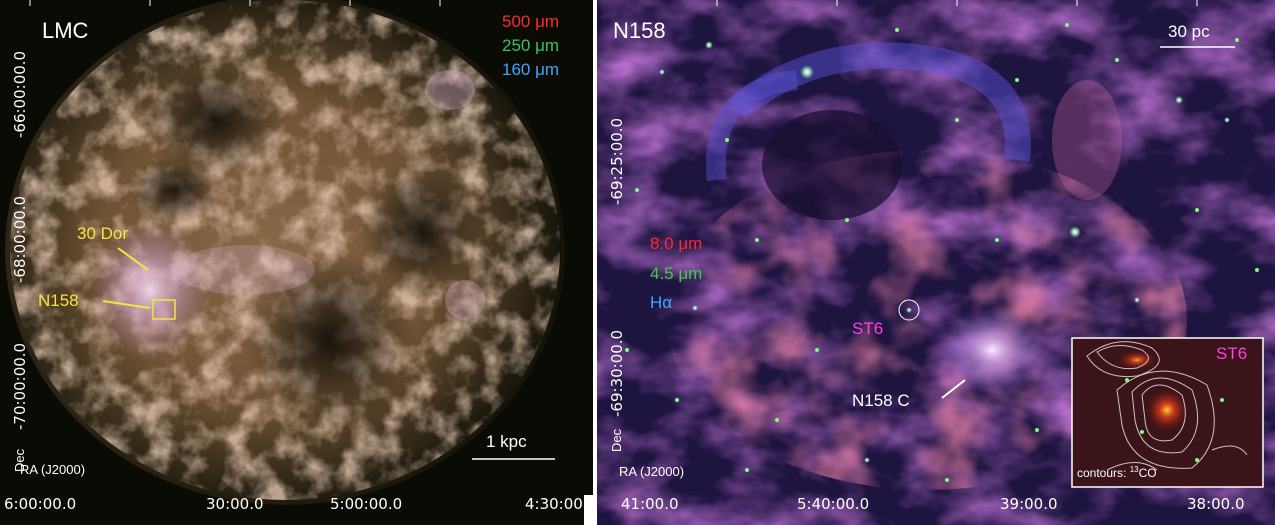 The width and height of the screenshot is (1275, 525). What do you see at coordinates (617, 161) in the screenshot?
I see `n158-dec-tick-25: -69:25:00.0` at bounding box center [617, 161].